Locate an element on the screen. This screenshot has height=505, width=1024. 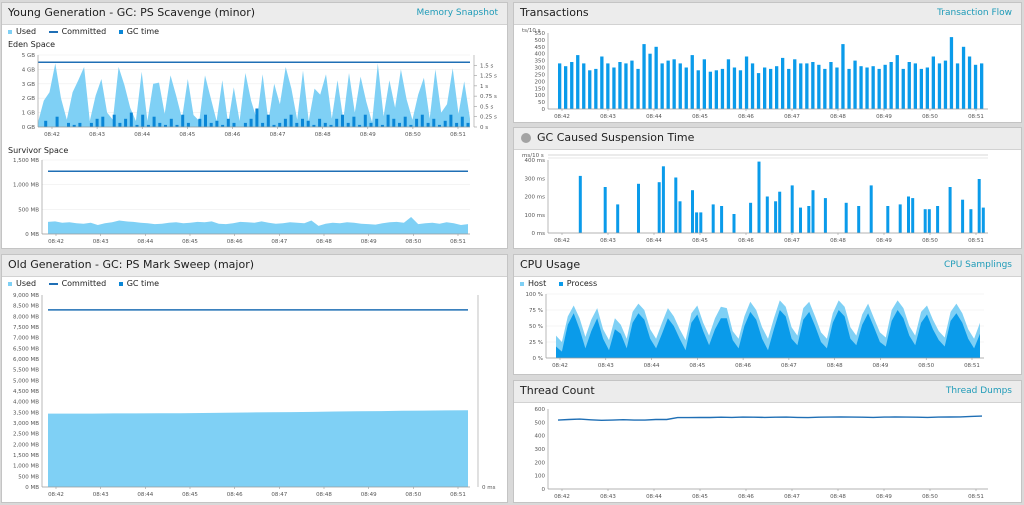
cpu-x-tick-label: 08:44 is located at coordinates (652, 366).